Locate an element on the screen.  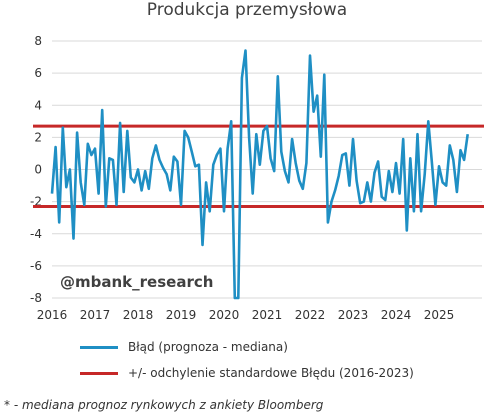
x-tick-label: 2019 is located at coordinates (181, 315).